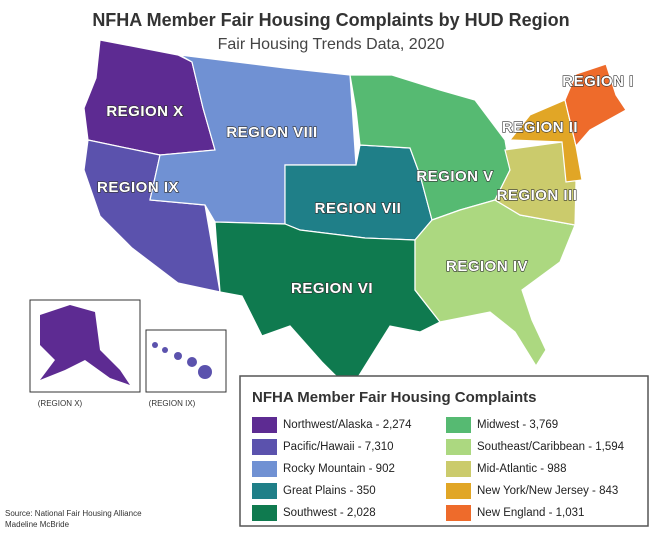  I want to click on alaska, so click(85, 345).